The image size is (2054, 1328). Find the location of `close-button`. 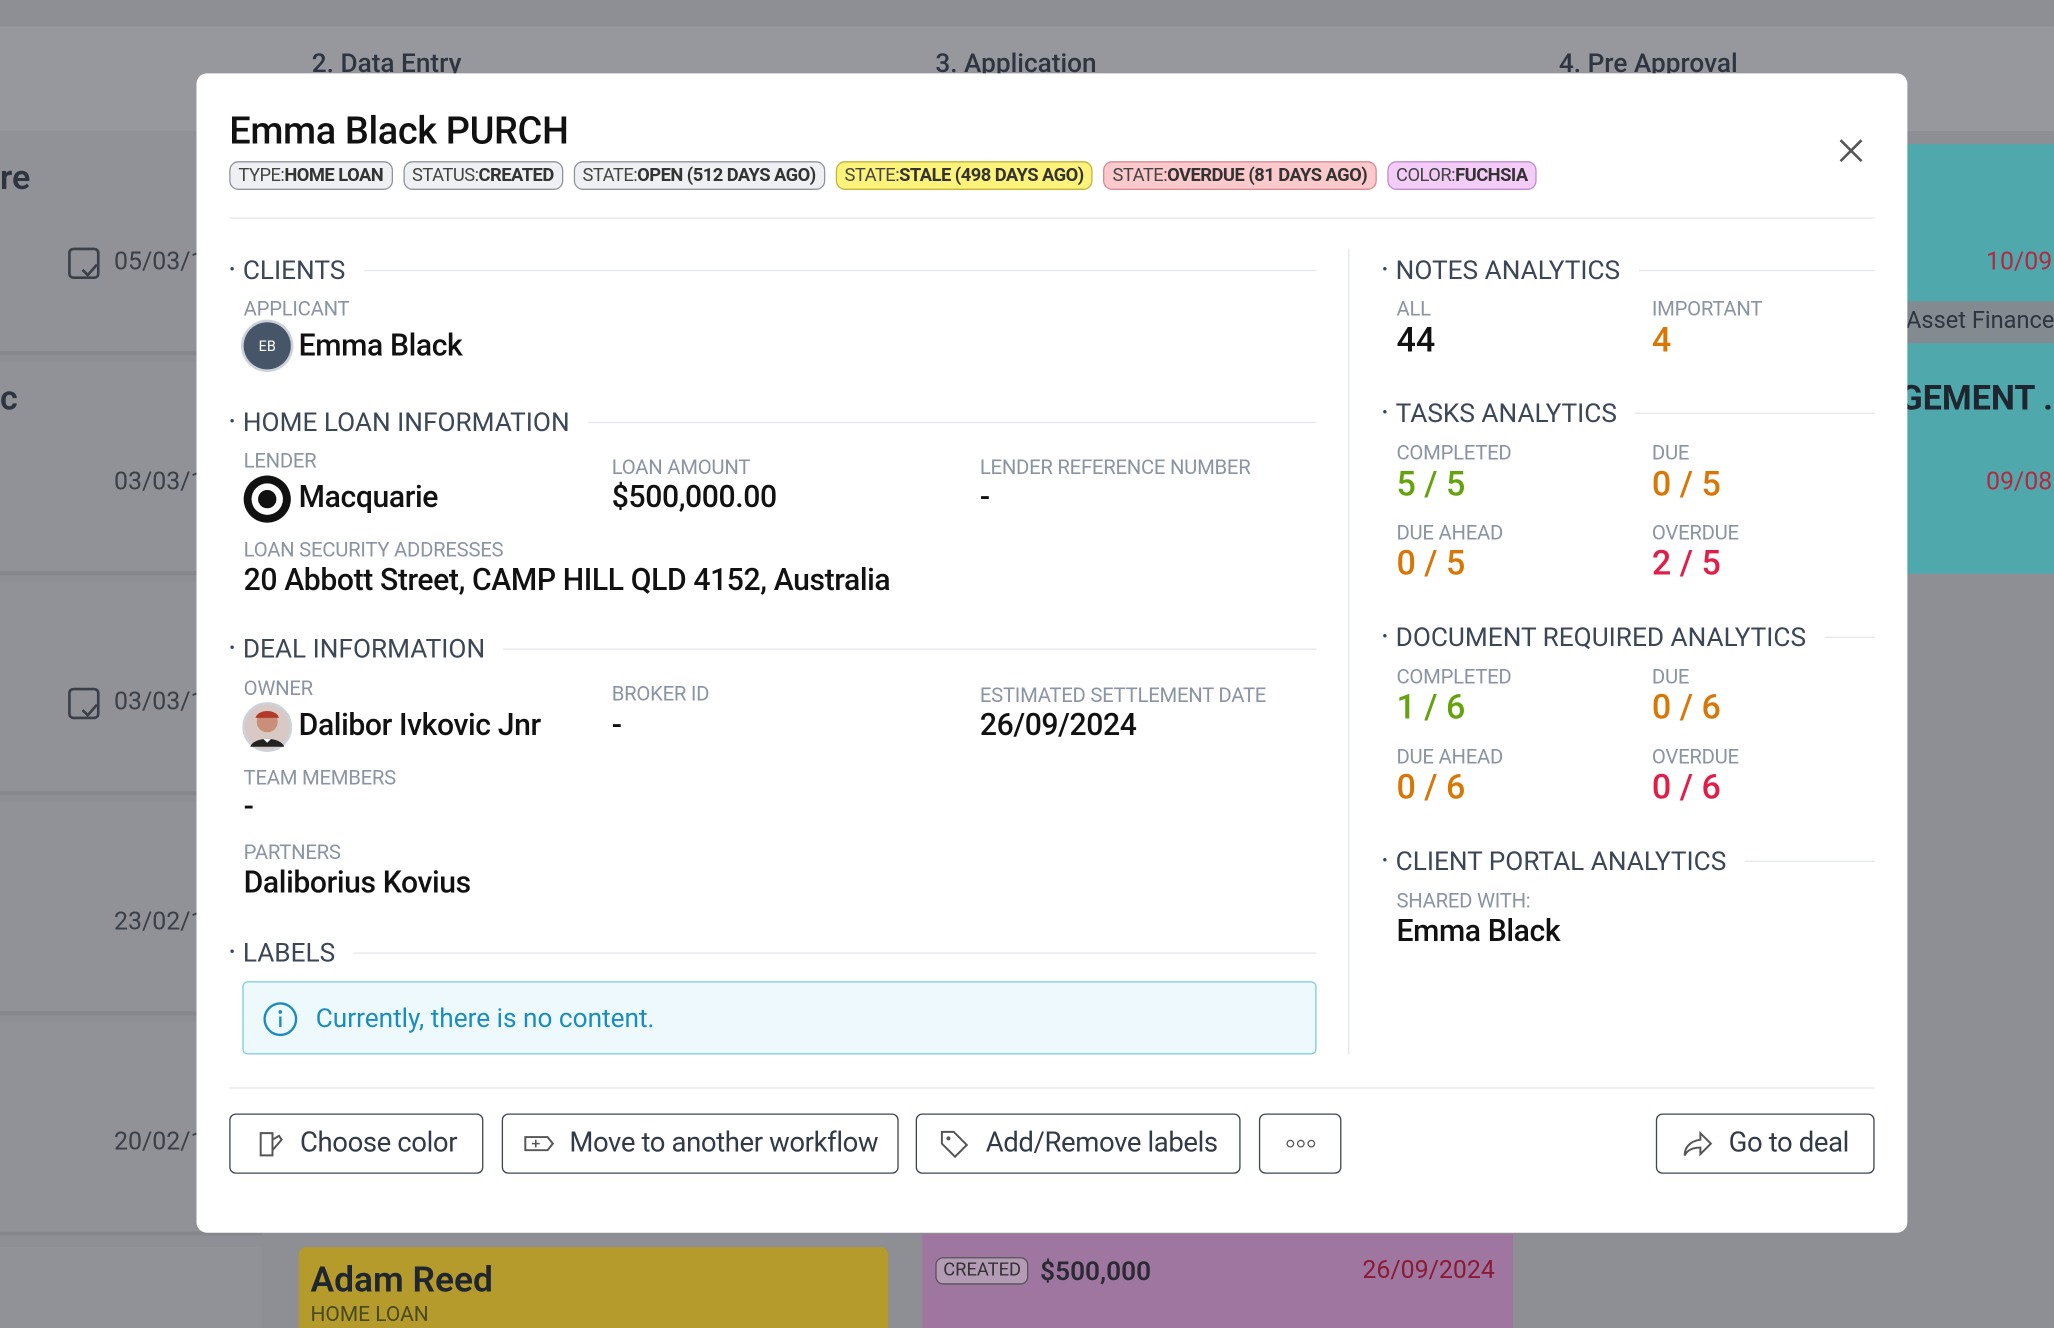

close-button is located at coordinates (1851, 150).